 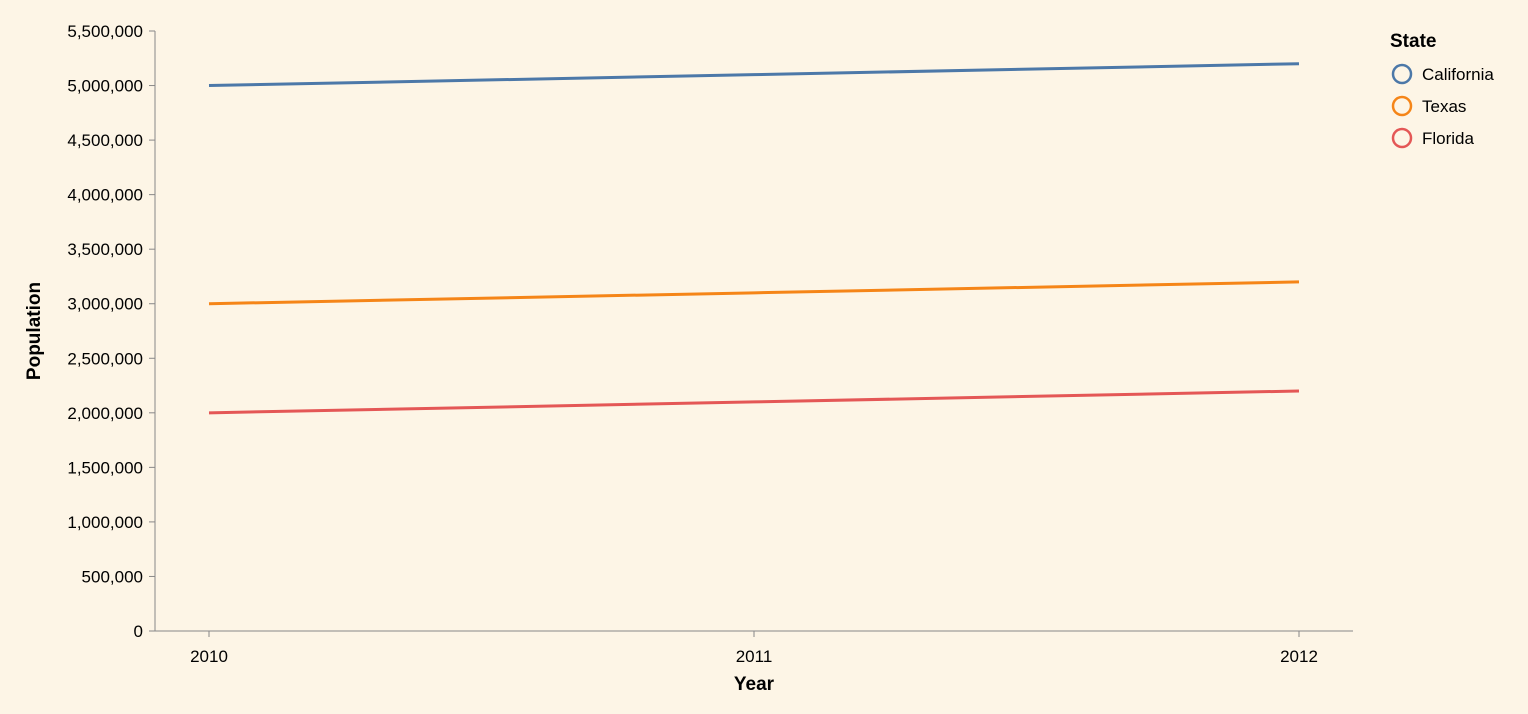 I want to click on y-tick-label: 2,000,000, so click(x=105, y=413).